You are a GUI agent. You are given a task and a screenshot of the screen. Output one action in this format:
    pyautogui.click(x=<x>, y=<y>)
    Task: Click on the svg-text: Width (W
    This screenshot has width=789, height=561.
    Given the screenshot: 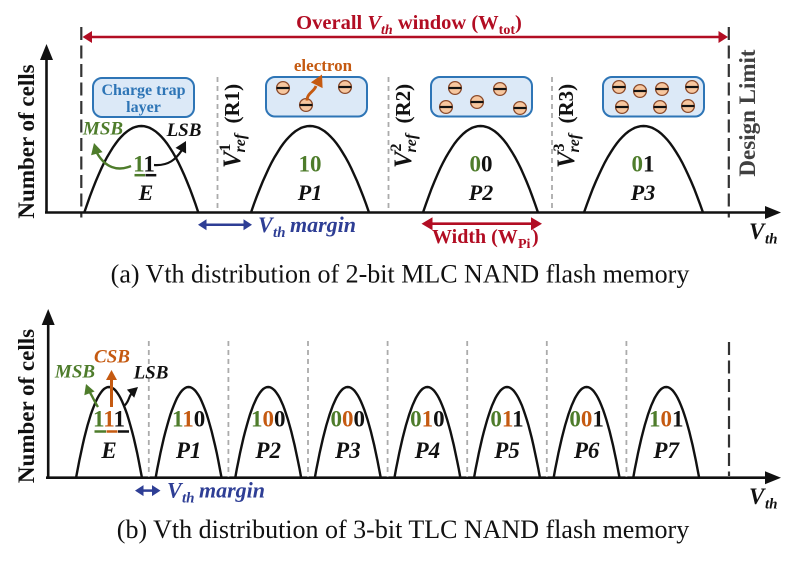 What is the action you would take?
    pyautogui.click(x=475, y=237)
    